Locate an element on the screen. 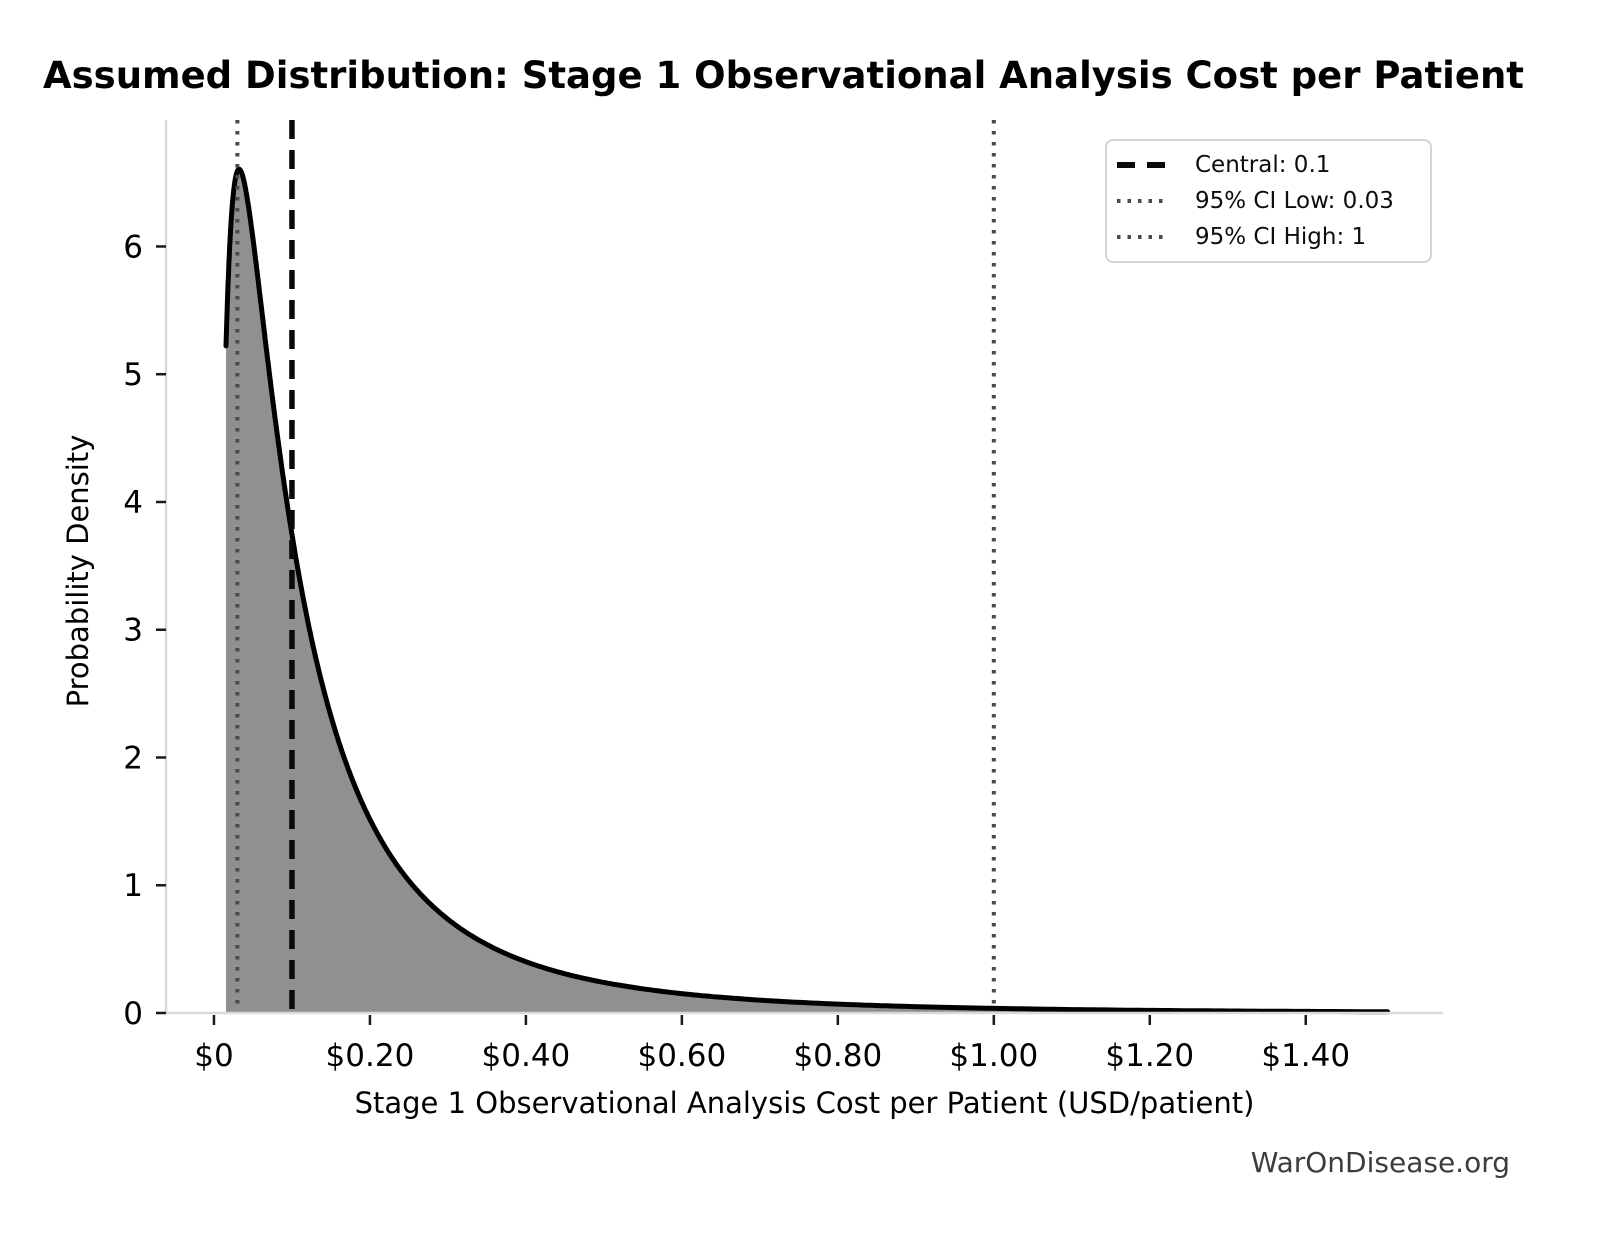  x-tick-label: $1.40 is located at coordinates (1305, 1056).